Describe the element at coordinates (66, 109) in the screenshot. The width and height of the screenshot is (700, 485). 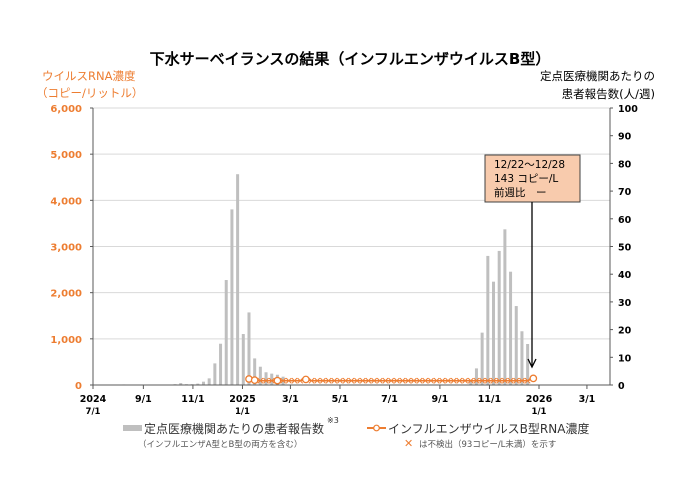
I see `y-left-tick-label: 6,000` at that location.